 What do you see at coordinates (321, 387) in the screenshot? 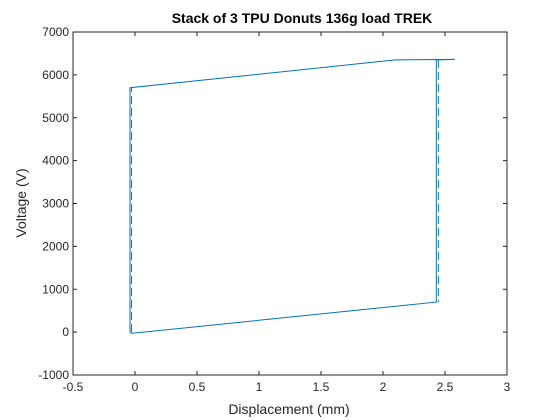
I see `x-tick-label: 1.5` at bounding box center [321, 387].